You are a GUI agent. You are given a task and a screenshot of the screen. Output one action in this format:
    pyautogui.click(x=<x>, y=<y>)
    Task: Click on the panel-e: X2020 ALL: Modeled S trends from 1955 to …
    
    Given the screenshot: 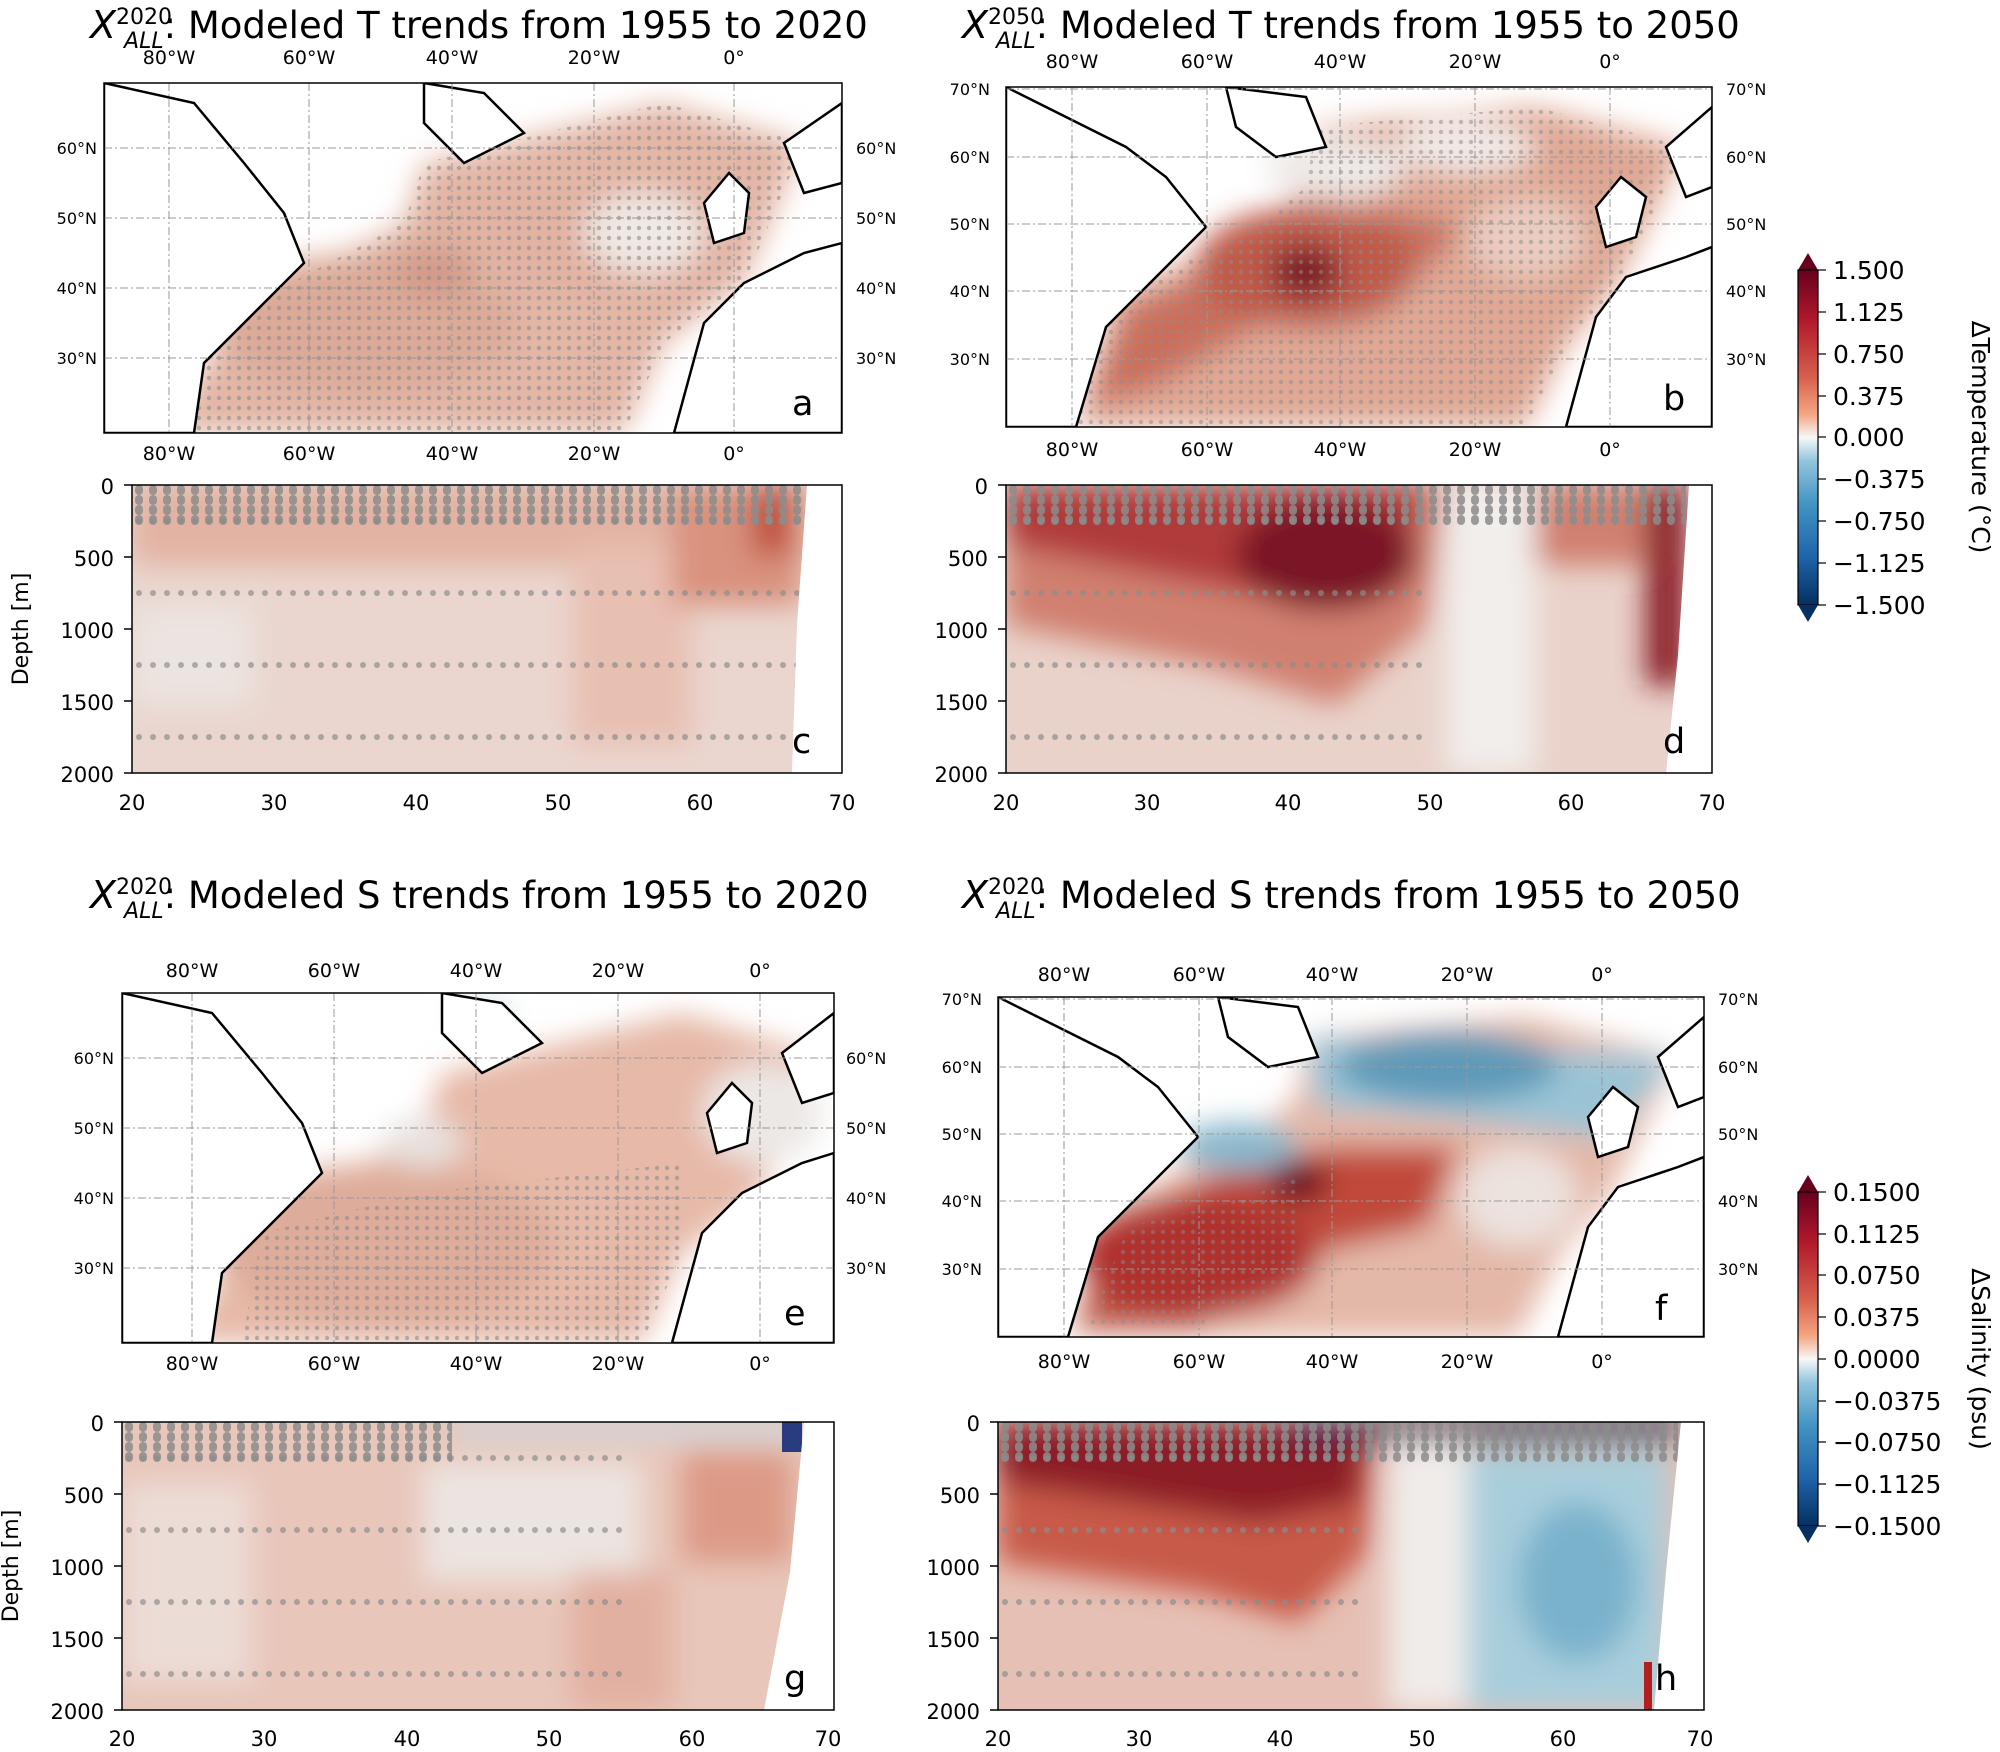 What is the action you would take?
    pyautogui.click(x=480, y=1124)
    